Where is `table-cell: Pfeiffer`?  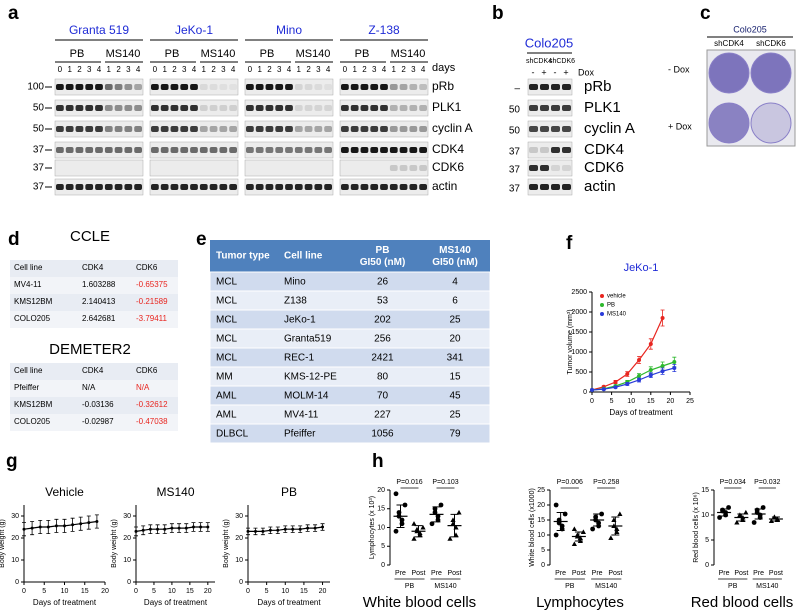
table-cell: Pfeiffer is located at coordinates (27, 387).